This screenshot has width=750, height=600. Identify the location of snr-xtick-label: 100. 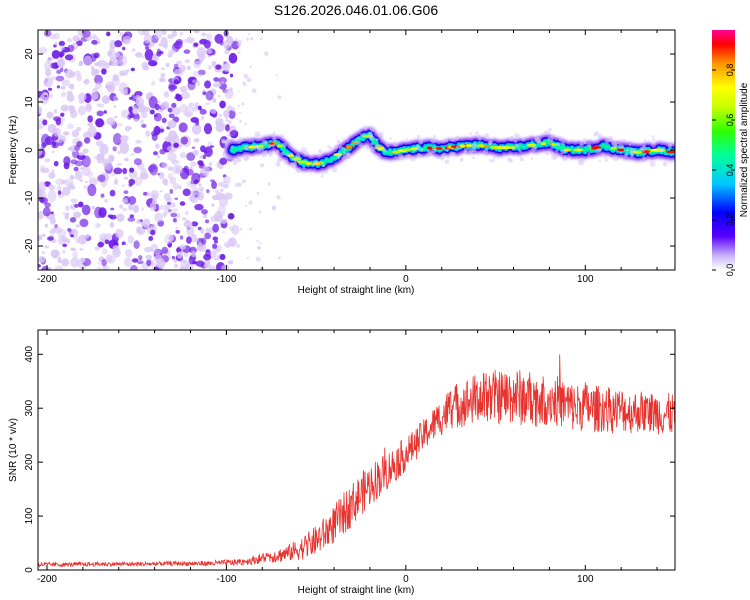
(585, 579).